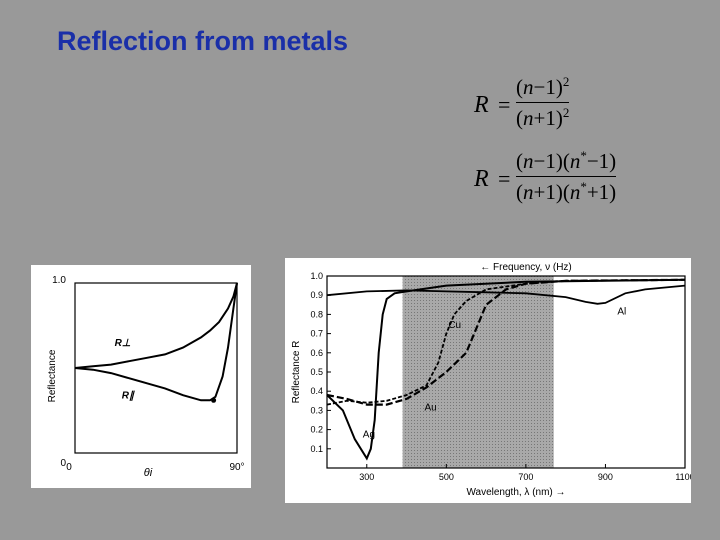 The width and height of the screenshot is (720, 540). I want to click on angle-reflectance-chart: 0 1.0 0 90° θi Reflectance R⊥ R∥, so click(141, 376).